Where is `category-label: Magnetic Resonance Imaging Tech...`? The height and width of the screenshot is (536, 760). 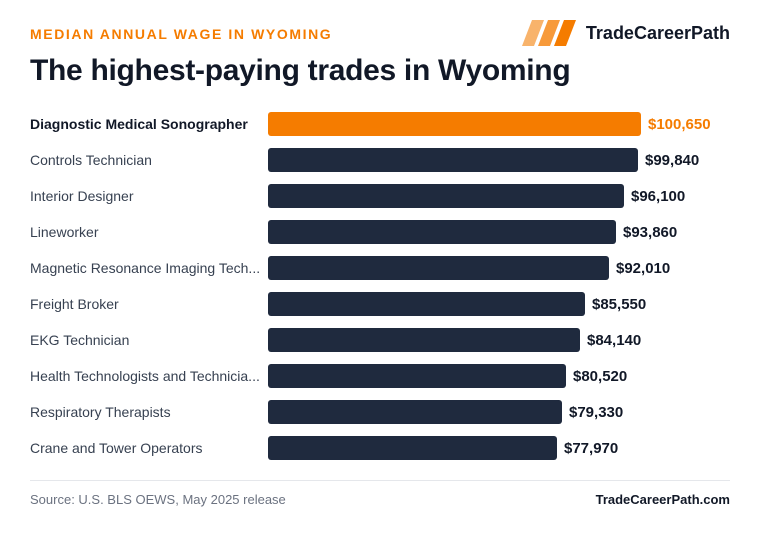 category-label: Magnetic Resonance Imaging Tech... is located at coordinates (145, 268).